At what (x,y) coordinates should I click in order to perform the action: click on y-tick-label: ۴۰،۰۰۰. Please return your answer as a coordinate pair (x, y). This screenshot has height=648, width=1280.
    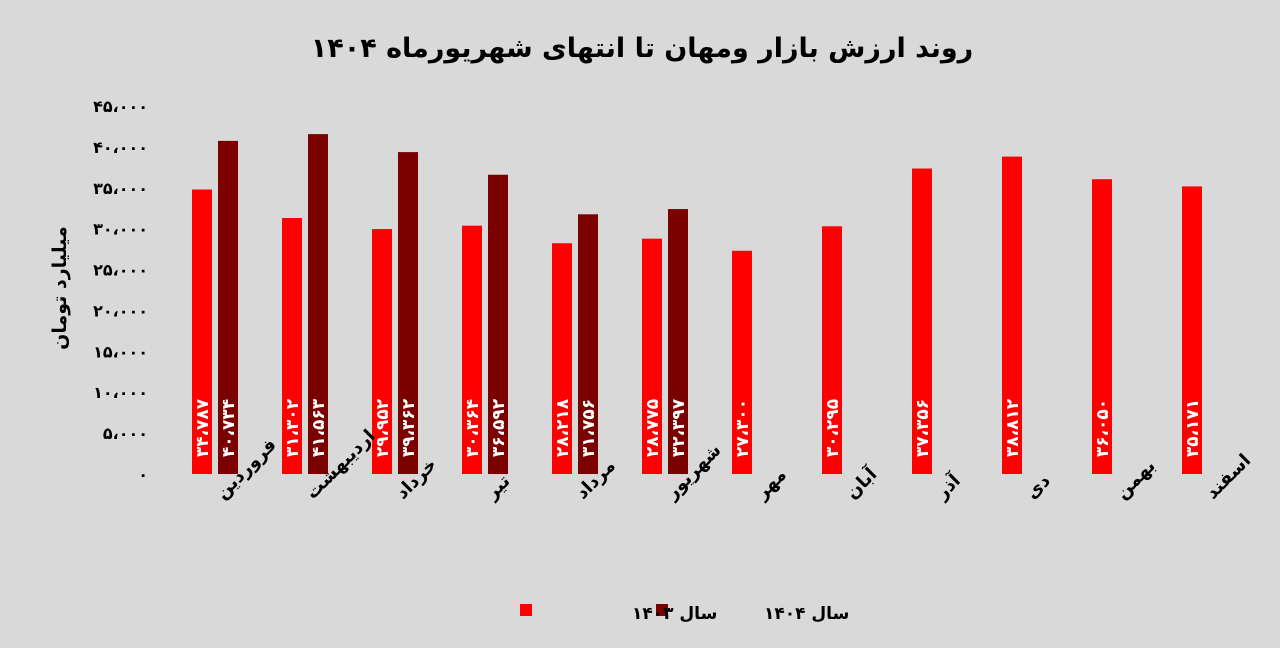
    Looking at the image, I should click on (120, 147).